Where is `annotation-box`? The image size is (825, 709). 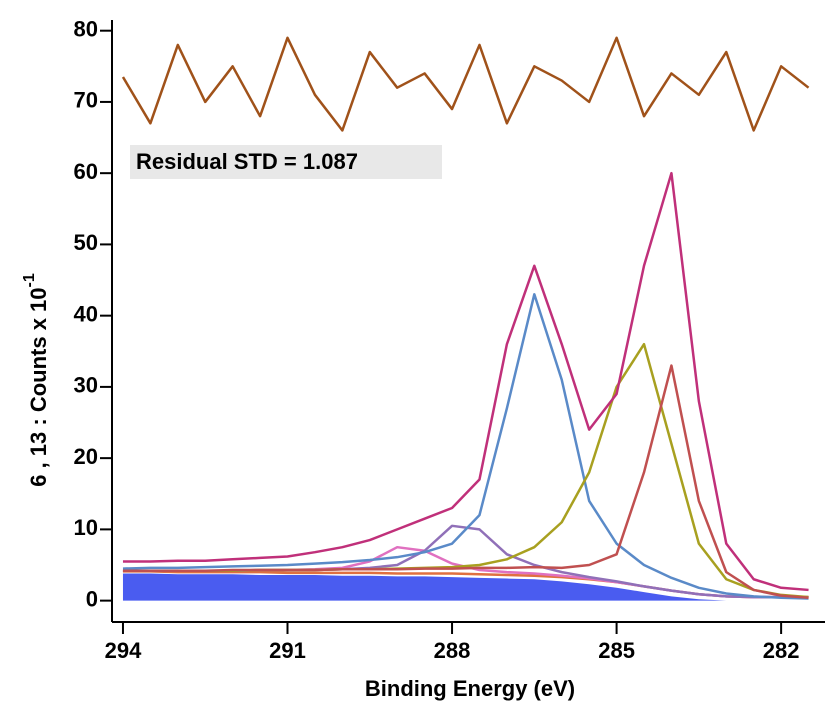 annotation-box is located at coordinates (286, 162).